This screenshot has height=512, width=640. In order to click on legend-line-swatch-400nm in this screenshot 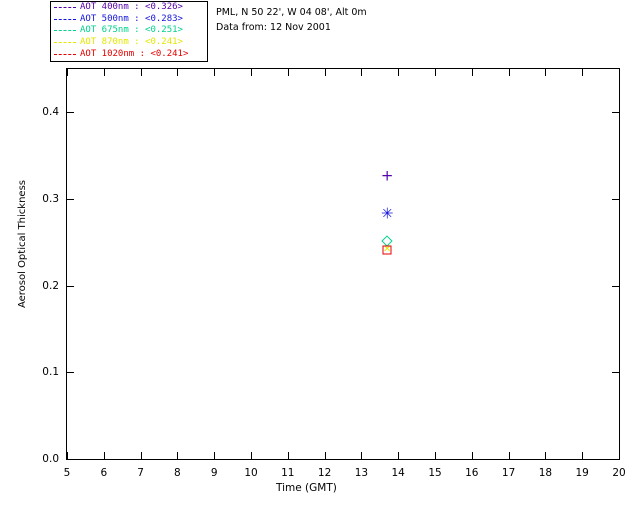, I will do `click(65, 8)`.